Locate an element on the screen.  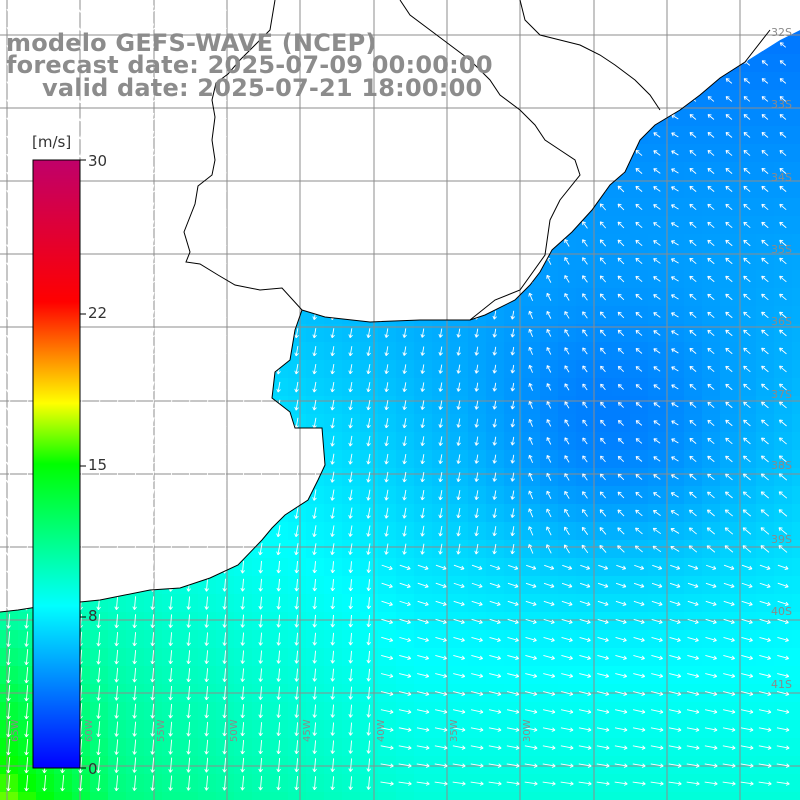
lat-label: 34S is located at coordinates (781, 177).